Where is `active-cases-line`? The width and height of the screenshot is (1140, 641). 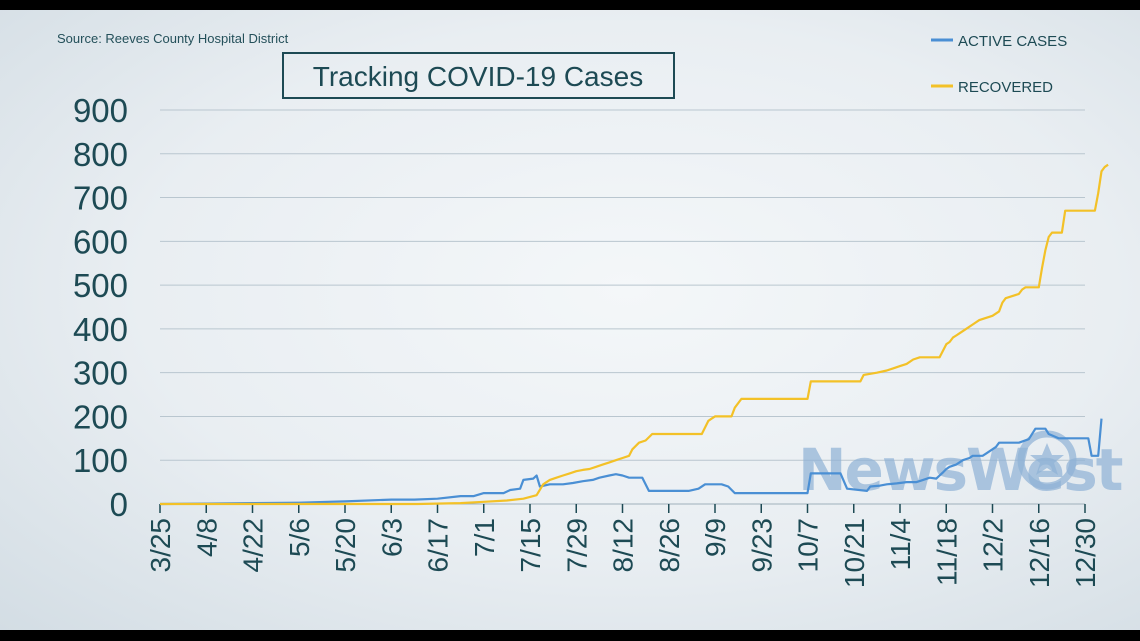
active-cases-line is located at coordinates (631, 462).